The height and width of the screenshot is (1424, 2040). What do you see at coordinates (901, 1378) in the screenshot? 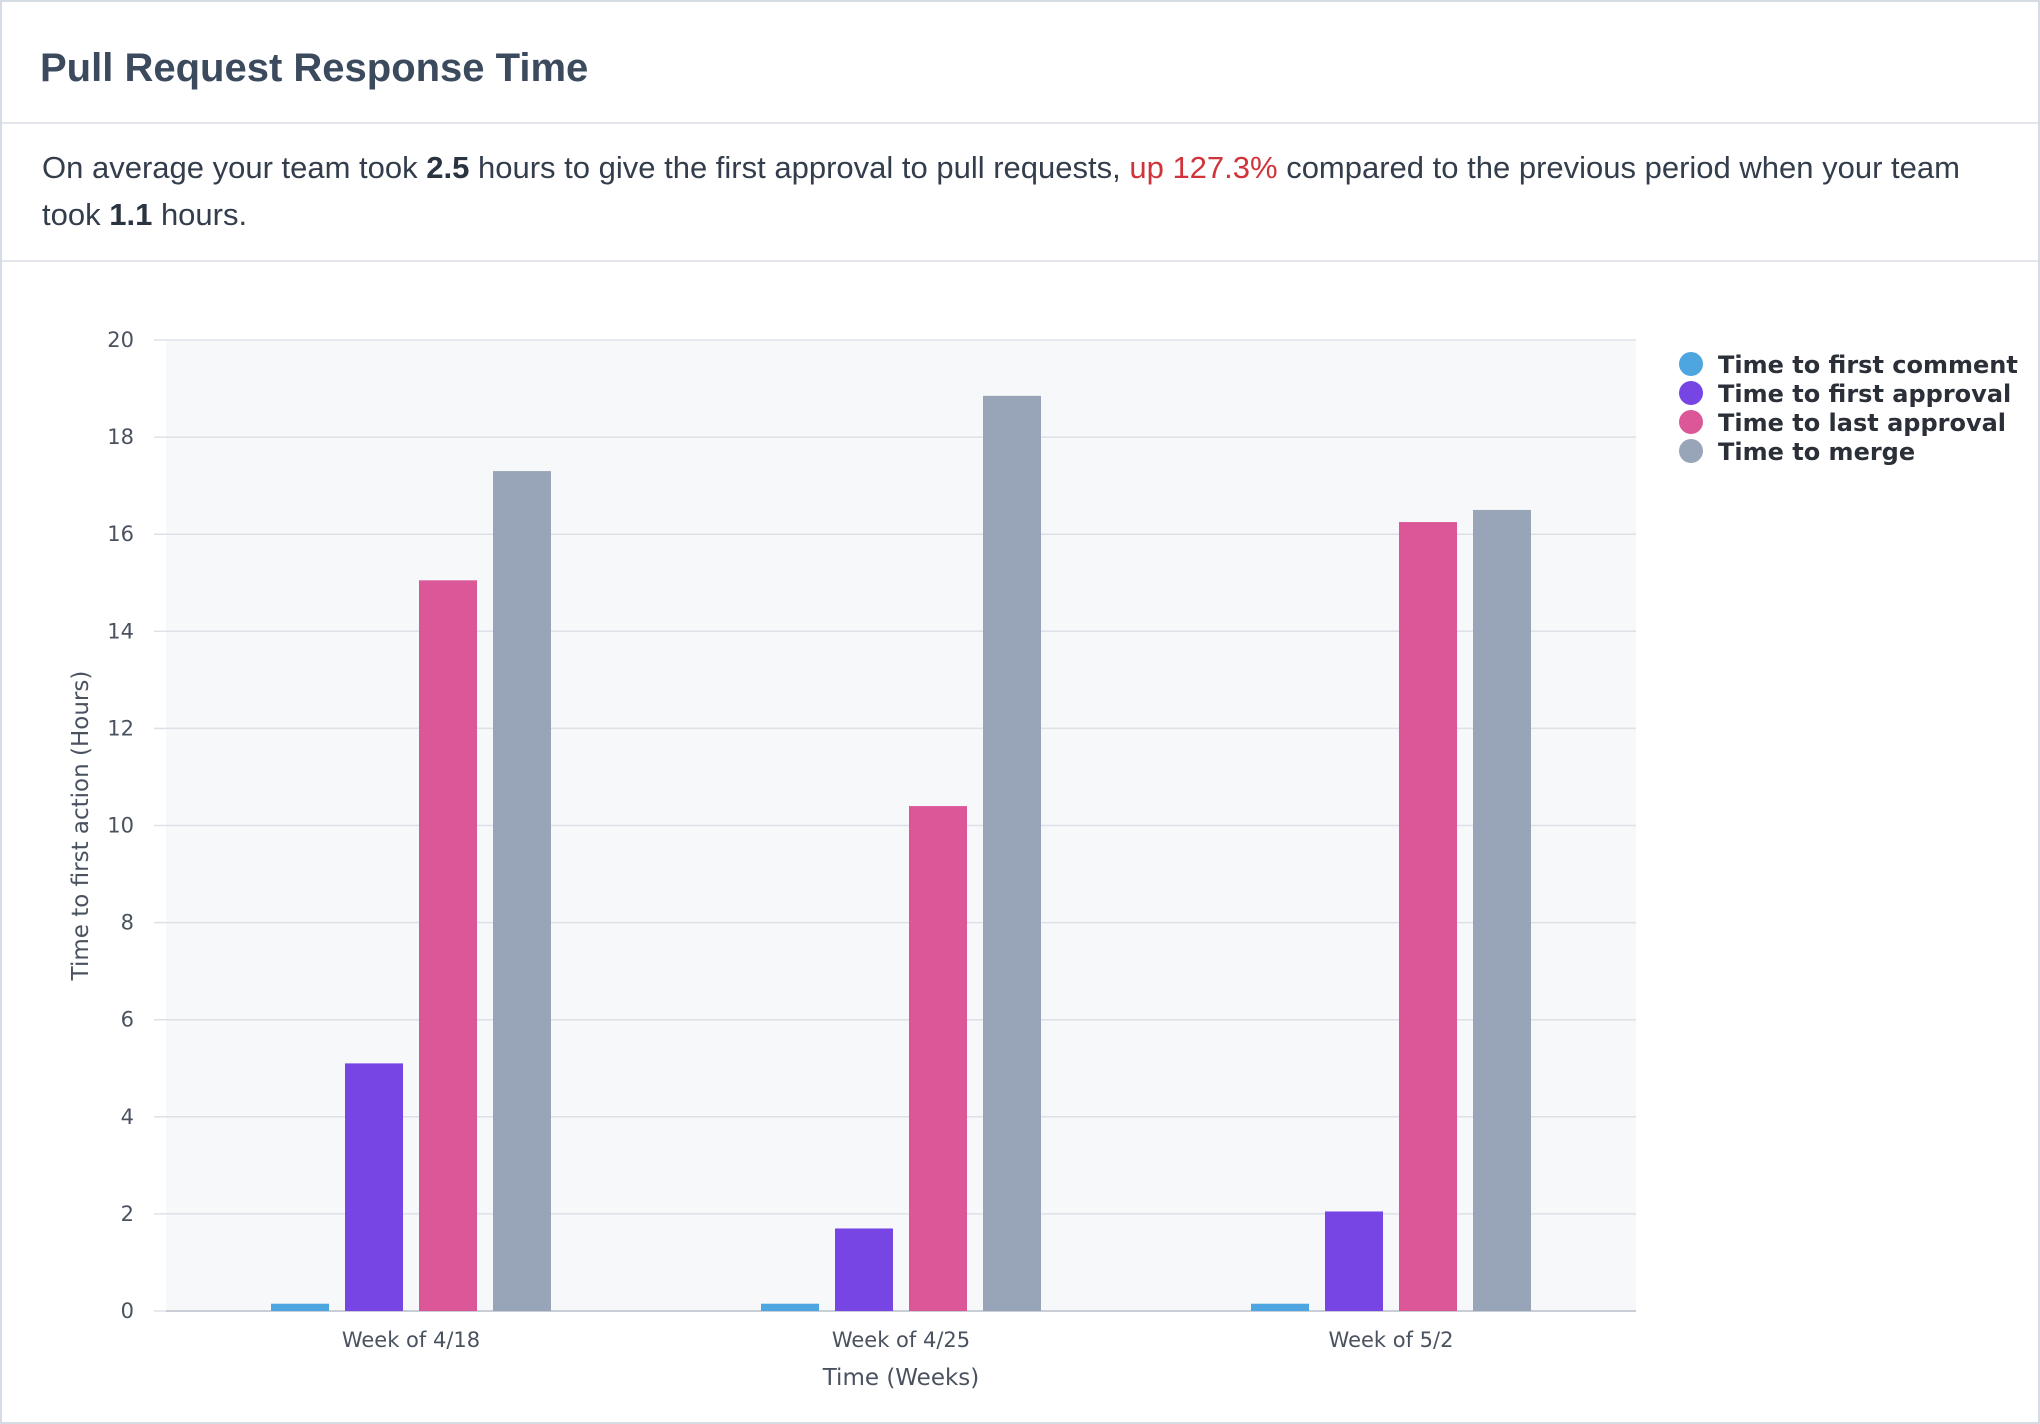
I see `x-axis-title: Time (Weeks)` at bounding box center [901, 1378].